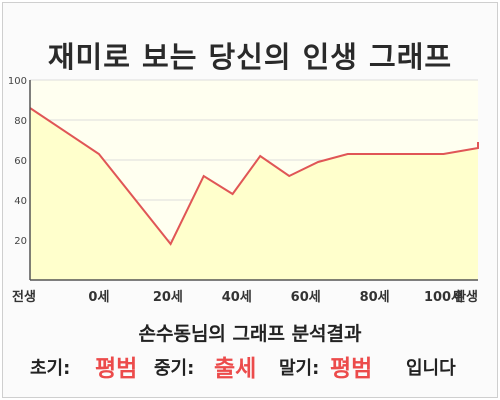  I want to click on y-tick-label: 100, so click(17, 81).